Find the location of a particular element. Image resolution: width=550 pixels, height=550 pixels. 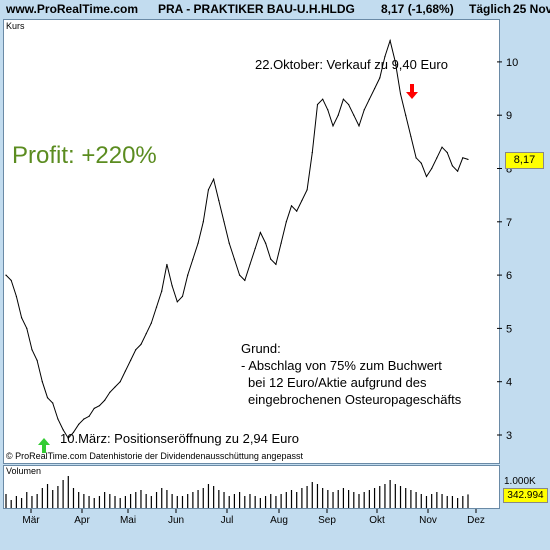

y-tick-label: 4 is located at coordinates (509, 383).